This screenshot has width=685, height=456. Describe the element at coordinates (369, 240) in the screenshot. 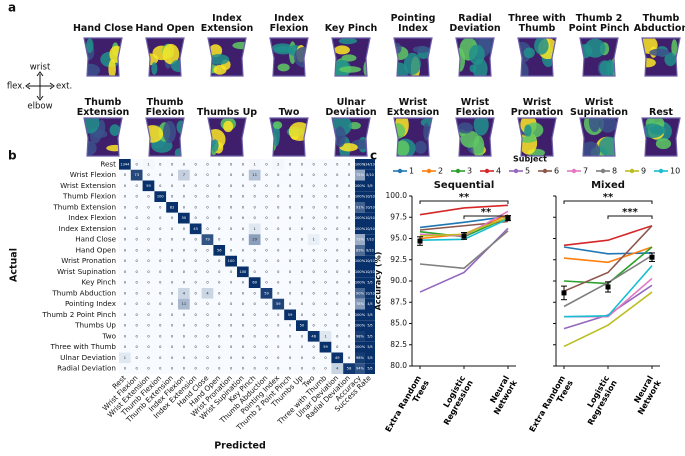

I see `success-rate: 7/10` at that location.